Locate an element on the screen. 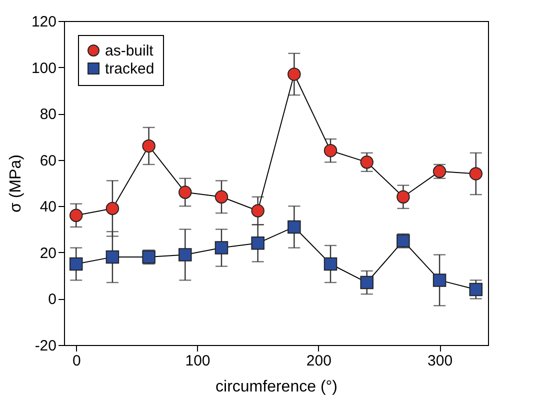  y-tick-label: -20 is located at coordinates (45, 346).